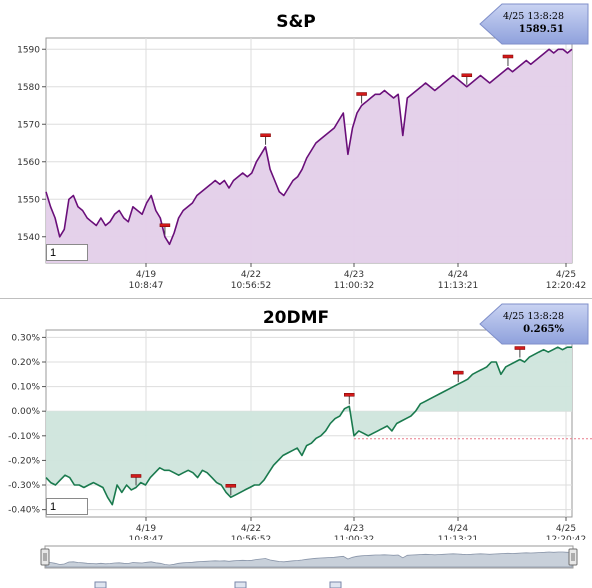  I want to click on y-tick-label: 0.30%, so click(25, 338).